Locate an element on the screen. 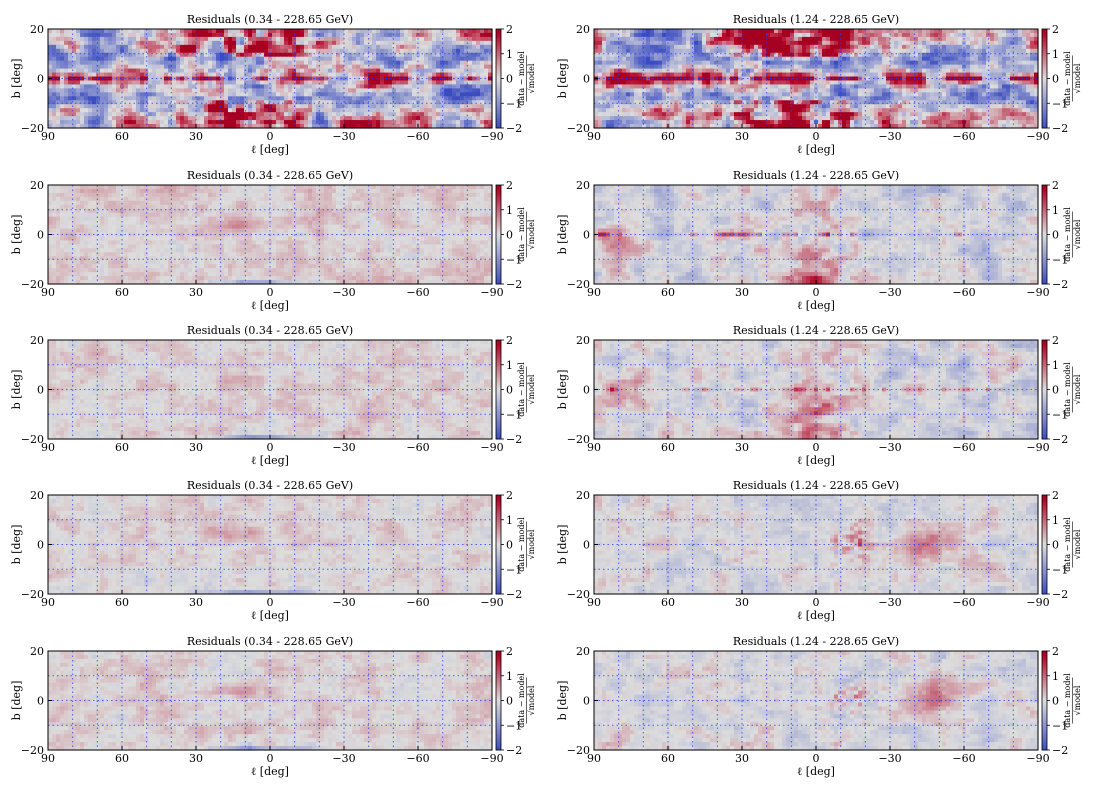 This screenshot has height=798, width=1110. x-tick-label: 30 is located at coordinates (196, 136).